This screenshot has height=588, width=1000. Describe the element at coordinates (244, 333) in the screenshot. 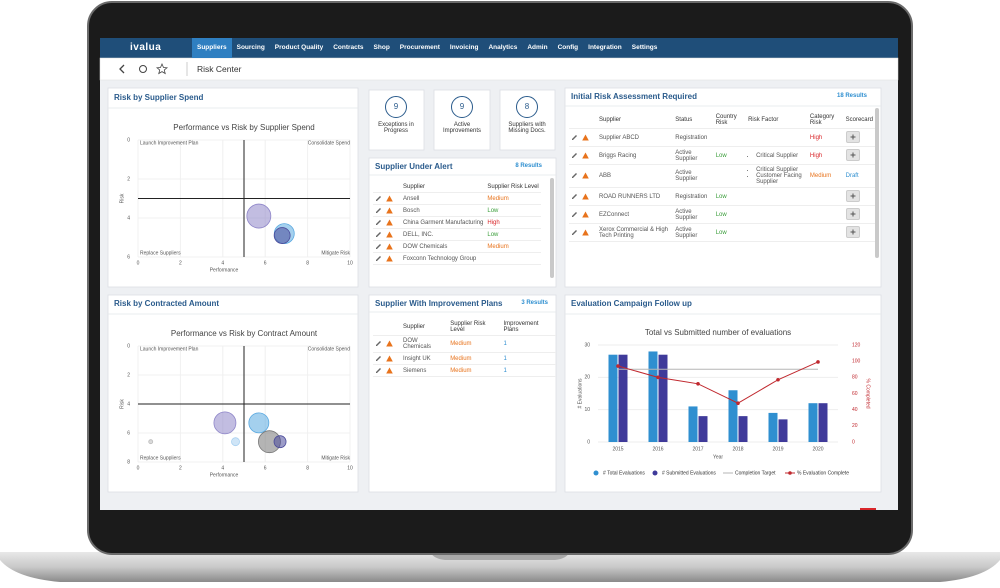

I see `chart-title: Performance vs Risk by Contract Amount` at that location.